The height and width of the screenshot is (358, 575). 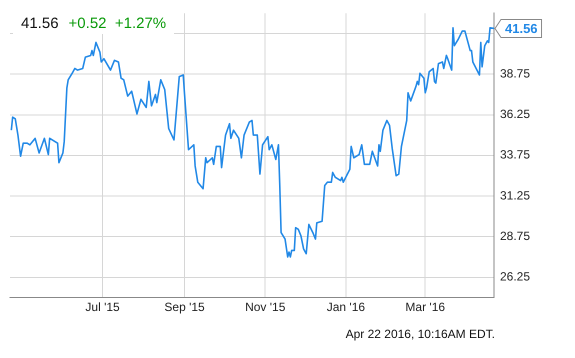 What do you see at coordinates (515, 155) in the screenshot?
I see `y-tick-label: 33.75` at bounding box center [515, 155].